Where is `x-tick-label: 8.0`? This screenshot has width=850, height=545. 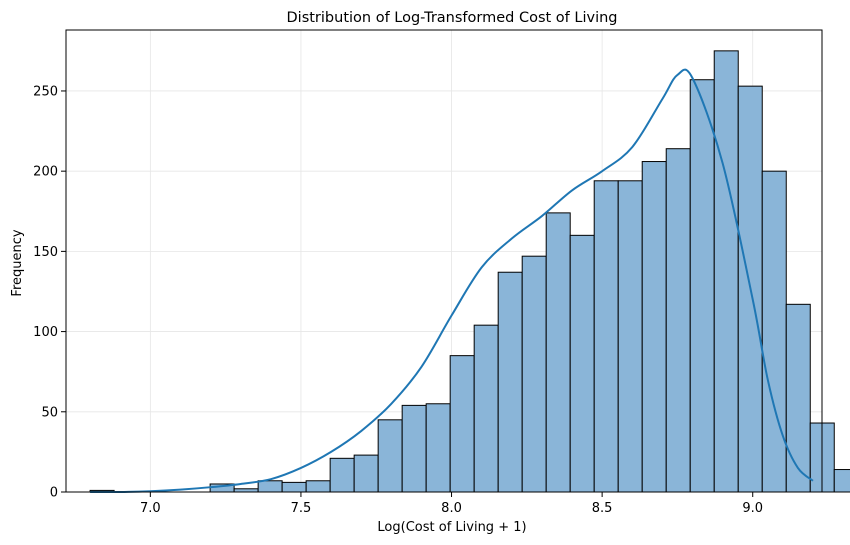 x-tick-label: 8.0 is located at coordinates (451, 508).